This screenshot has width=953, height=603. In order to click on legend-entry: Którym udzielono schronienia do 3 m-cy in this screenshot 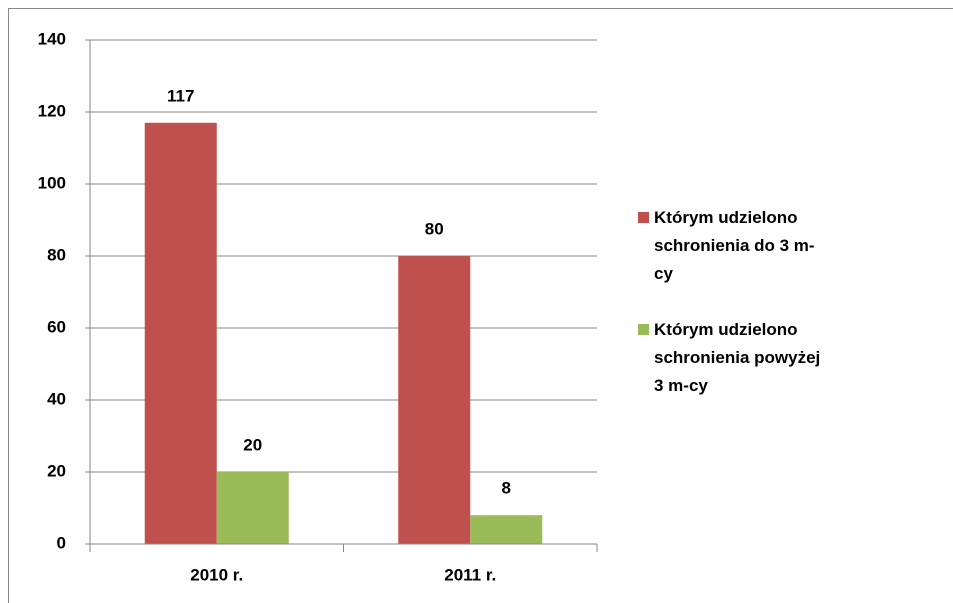, I will do `click(731, 246)`.